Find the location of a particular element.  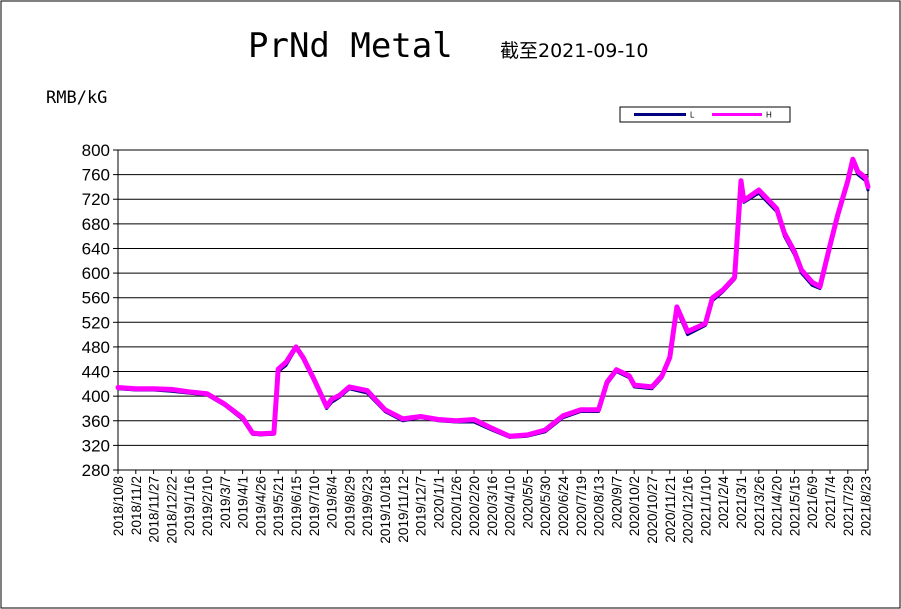

x-tick-label: 2021/4/20 is located at coordinates (777, 506).